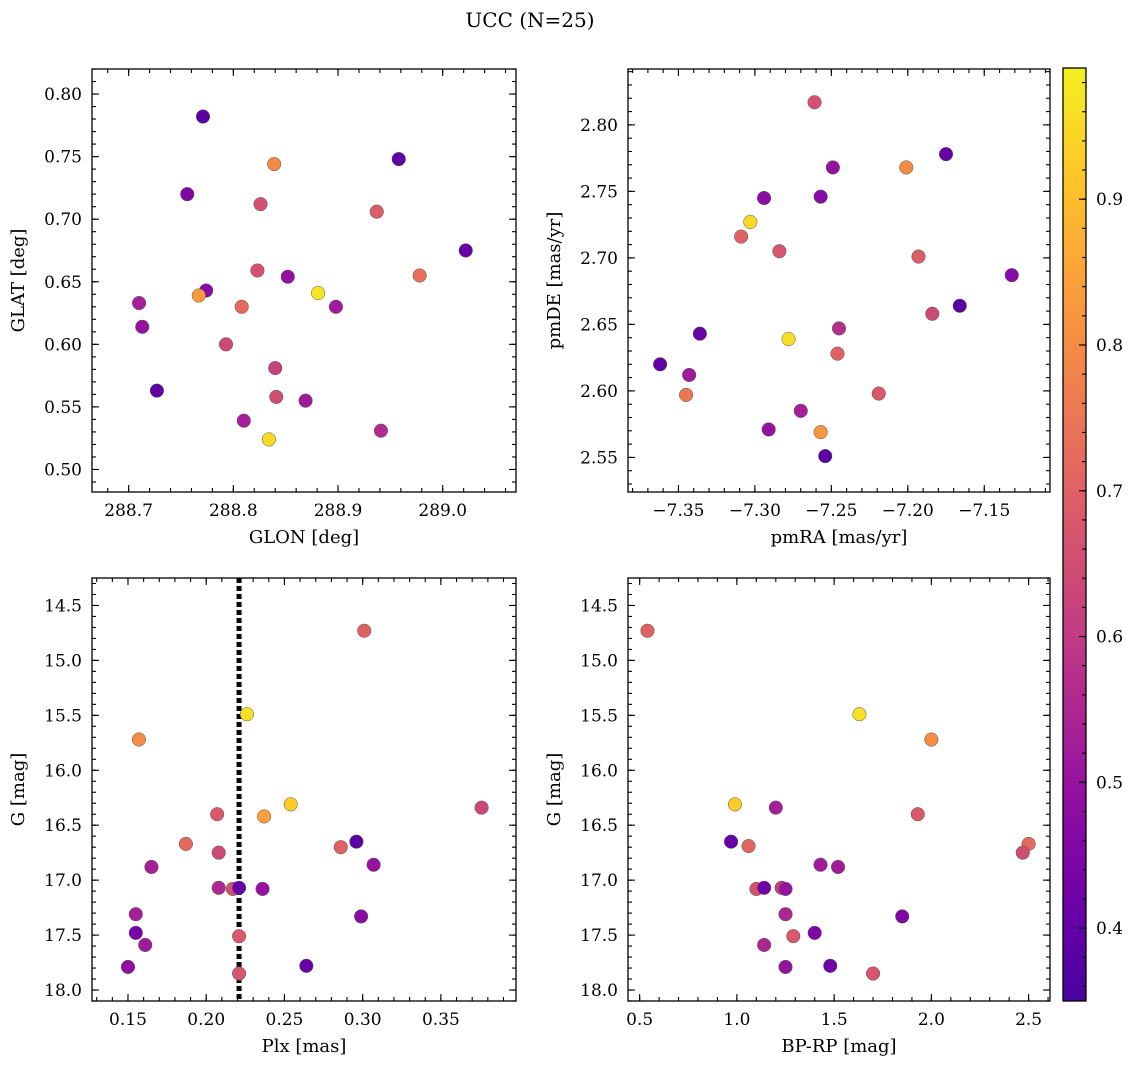 The width and height of the screenshot is (1136, 1068). Describe the element at coordinates (736, 1020) in the screenshot. I see `x-tick-label: 1.0` at that location.